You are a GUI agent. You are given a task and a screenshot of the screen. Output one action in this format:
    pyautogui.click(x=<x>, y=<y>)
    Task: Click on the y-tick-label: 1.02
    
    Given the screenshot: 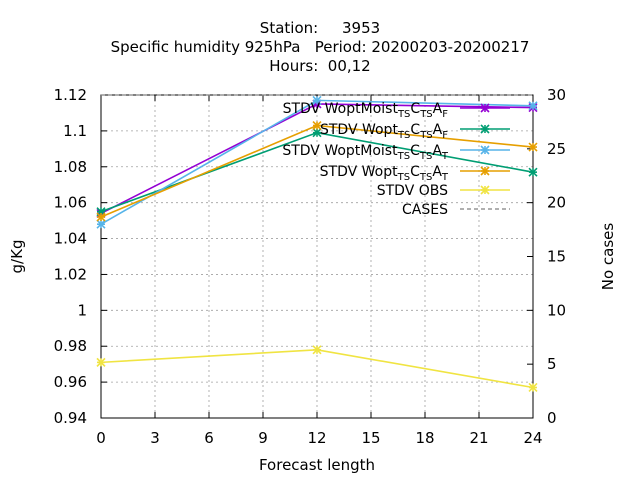 What is the action you would take?
    pyautogui.click(x=70, y=274)
    